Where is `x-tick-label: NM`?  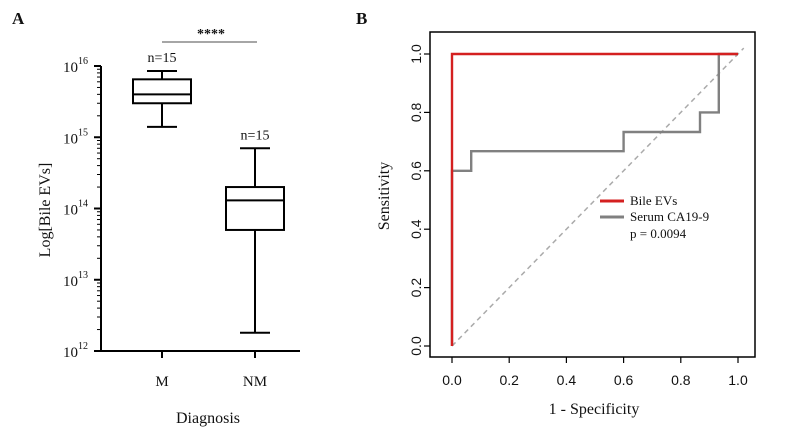 x-tick-label: NM is located at coordinates (255, 382).